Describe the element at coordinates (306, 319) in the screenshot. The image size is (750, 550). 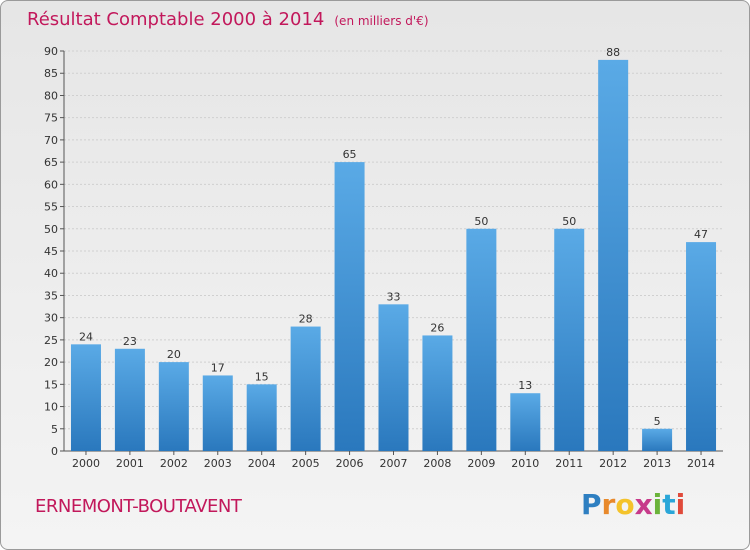
I see `bar-value-label: 28` at that location.